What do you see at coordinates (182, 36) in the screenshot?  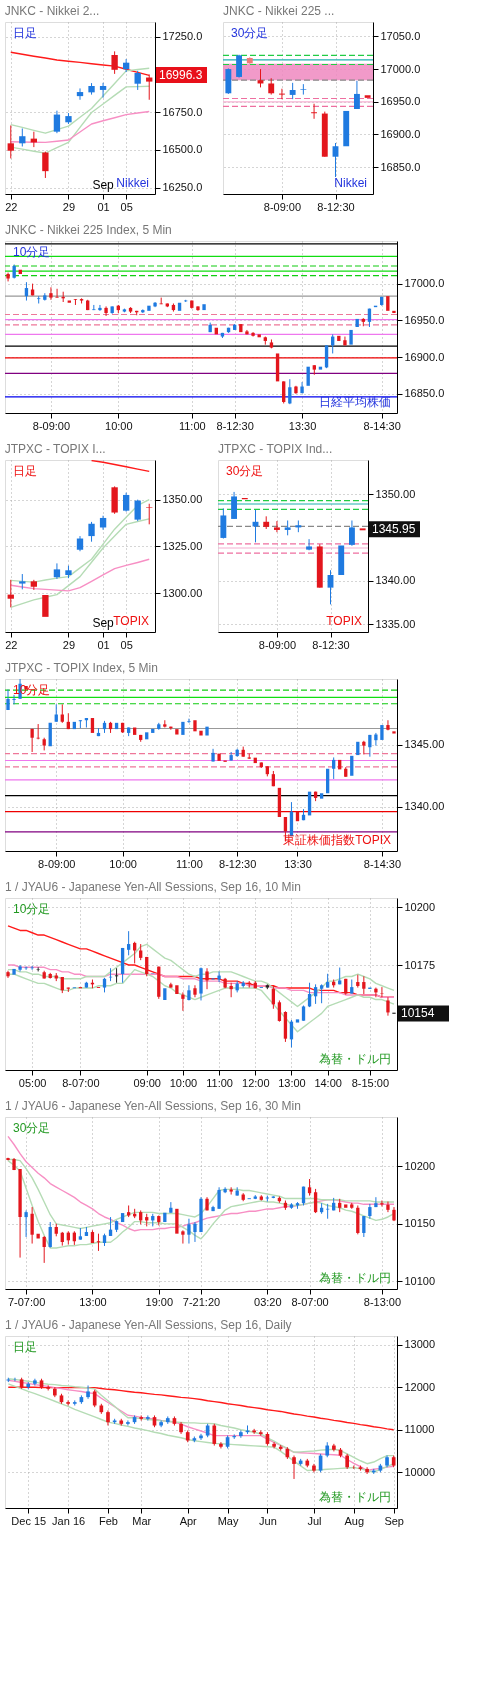 I see `y-tick-label: 17250.0` at bounding box center [182, 36].